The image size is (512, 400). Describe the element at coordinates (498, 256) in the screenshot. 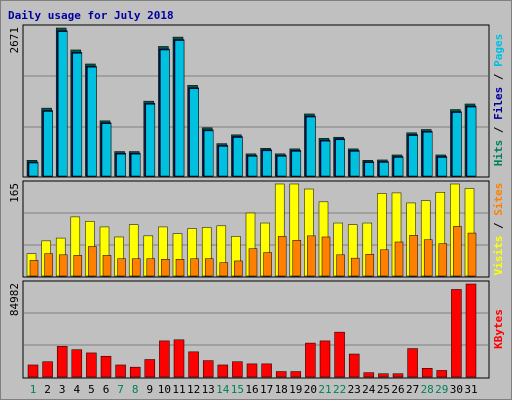

I see `legend-visits: Visits` at that location.